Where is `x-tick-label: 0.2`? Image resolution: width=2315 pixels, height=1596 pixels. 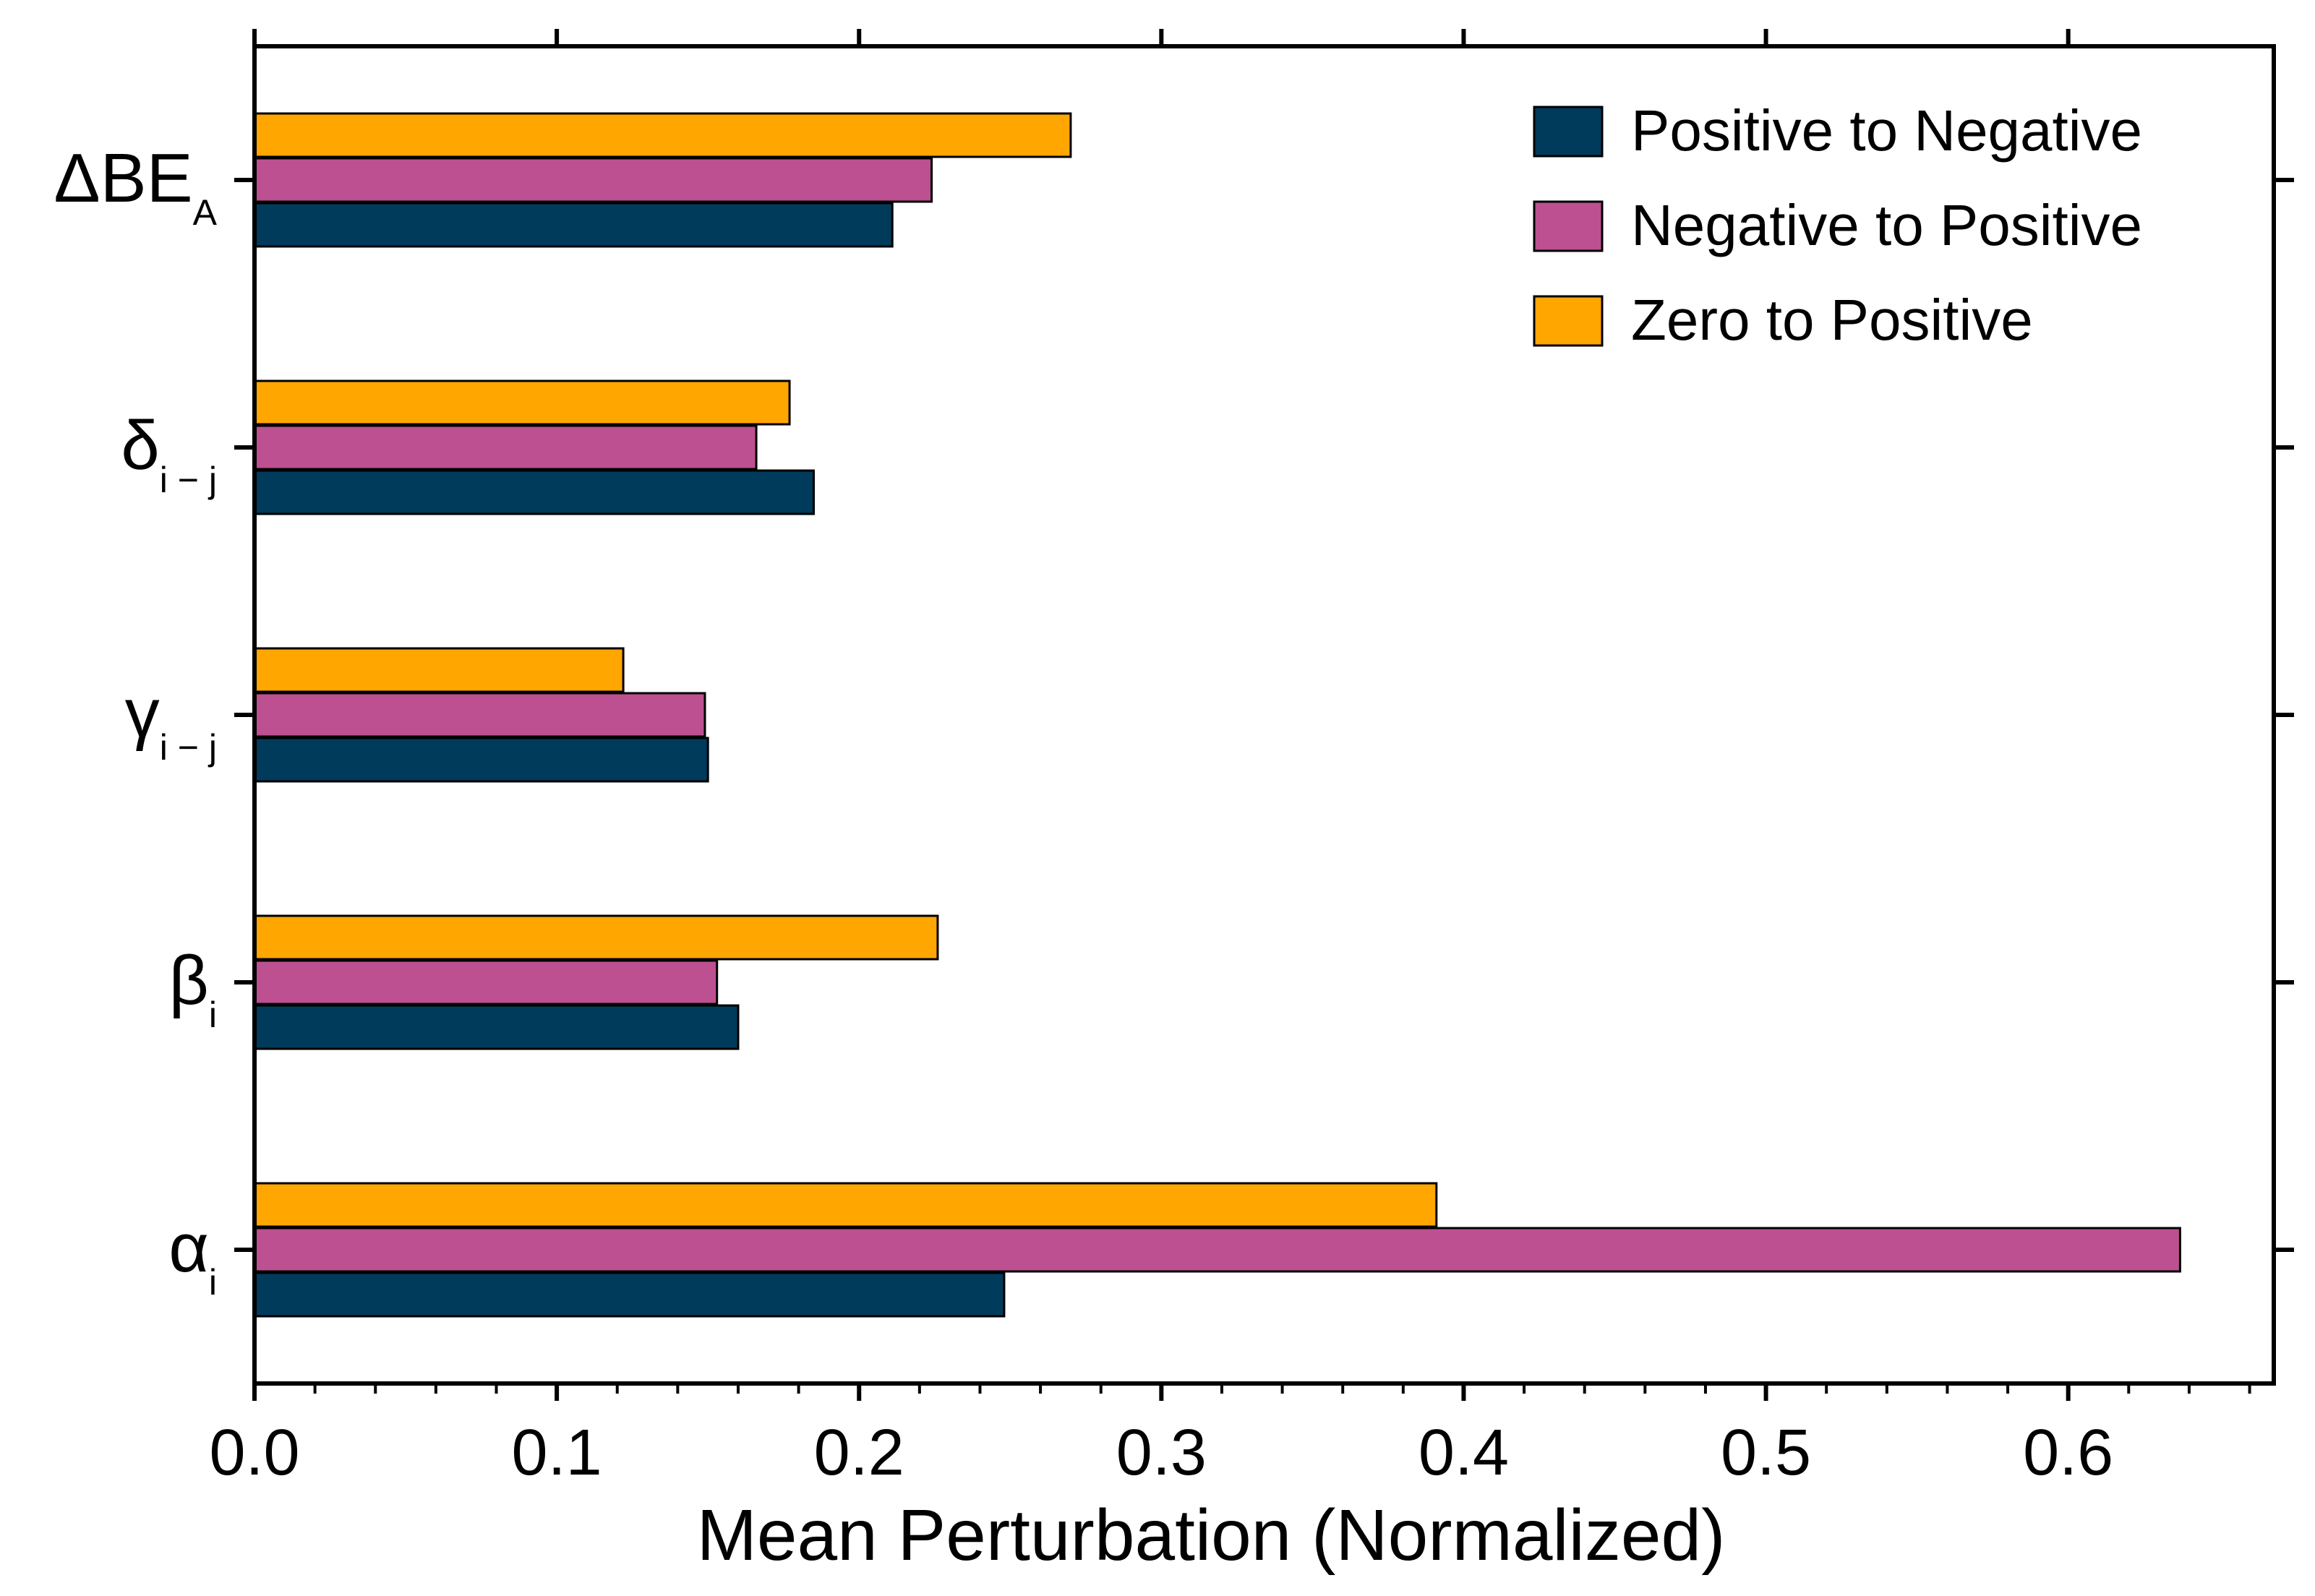
x-tick-label: 0.2 is located at coordinates (859, 1453).